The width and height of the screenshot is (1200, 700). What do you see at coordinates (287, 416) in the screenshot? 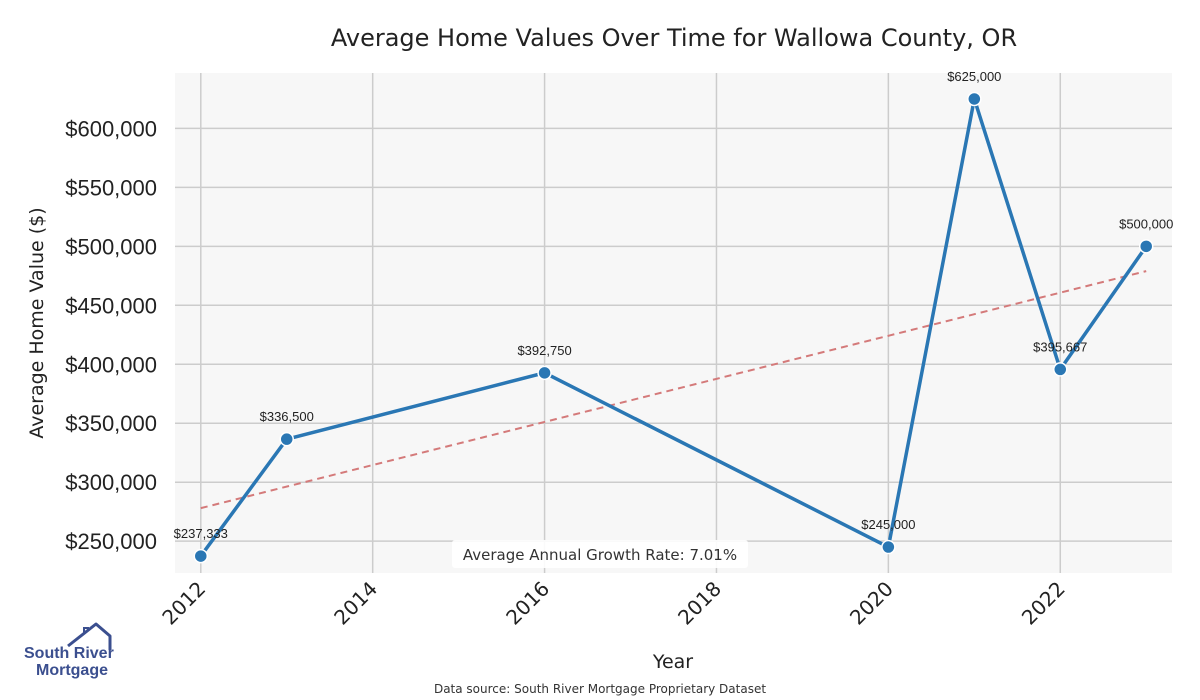
I see `data-label: $336,500` at bounding box center [287, 416].